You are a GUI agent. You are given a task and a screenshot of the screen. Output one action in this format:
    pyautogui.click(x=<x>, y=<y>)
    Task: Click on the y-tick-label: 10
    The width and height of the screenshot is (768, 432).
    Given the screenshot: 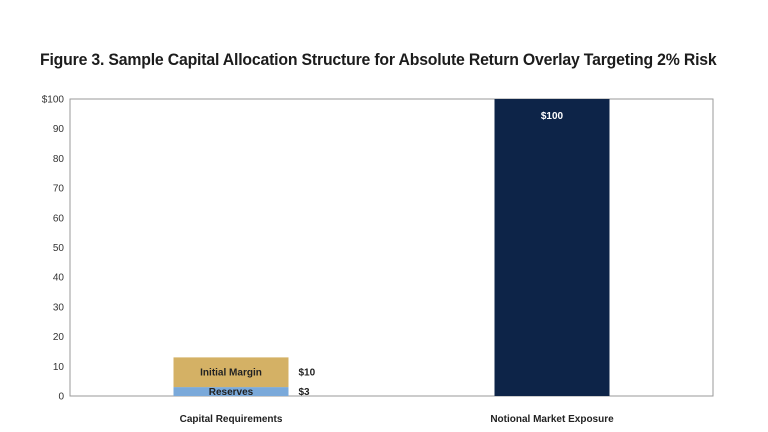 What is the action you would take?
    pyautogui.click(x=59, y=367)
    